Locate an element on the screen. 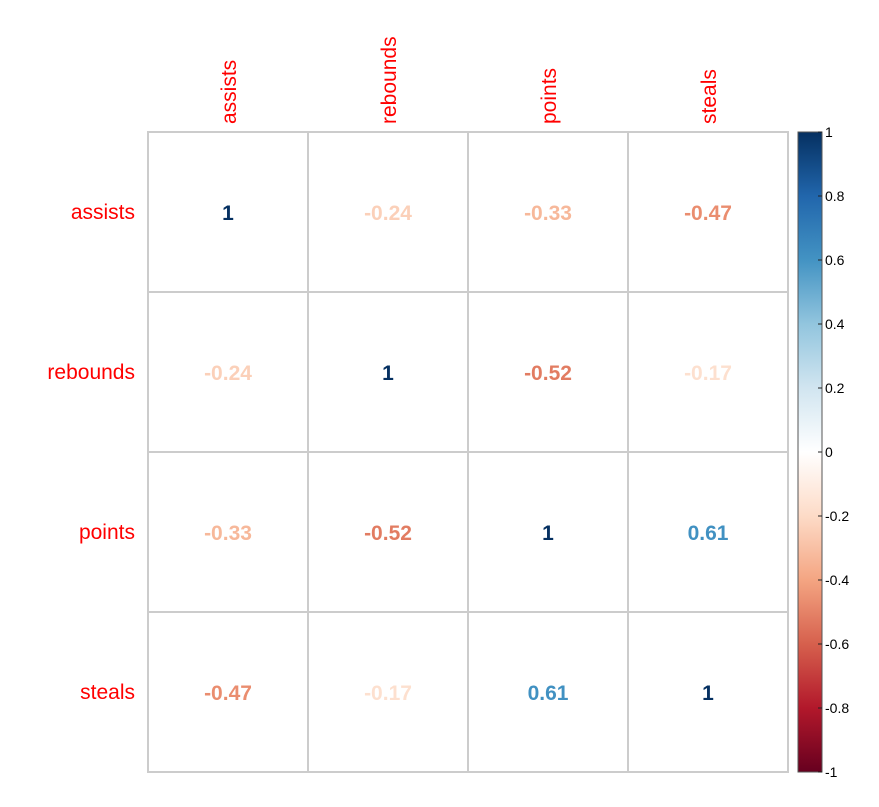  colorbar-tick-label: 0.4 is located at coordinates (835, 324).